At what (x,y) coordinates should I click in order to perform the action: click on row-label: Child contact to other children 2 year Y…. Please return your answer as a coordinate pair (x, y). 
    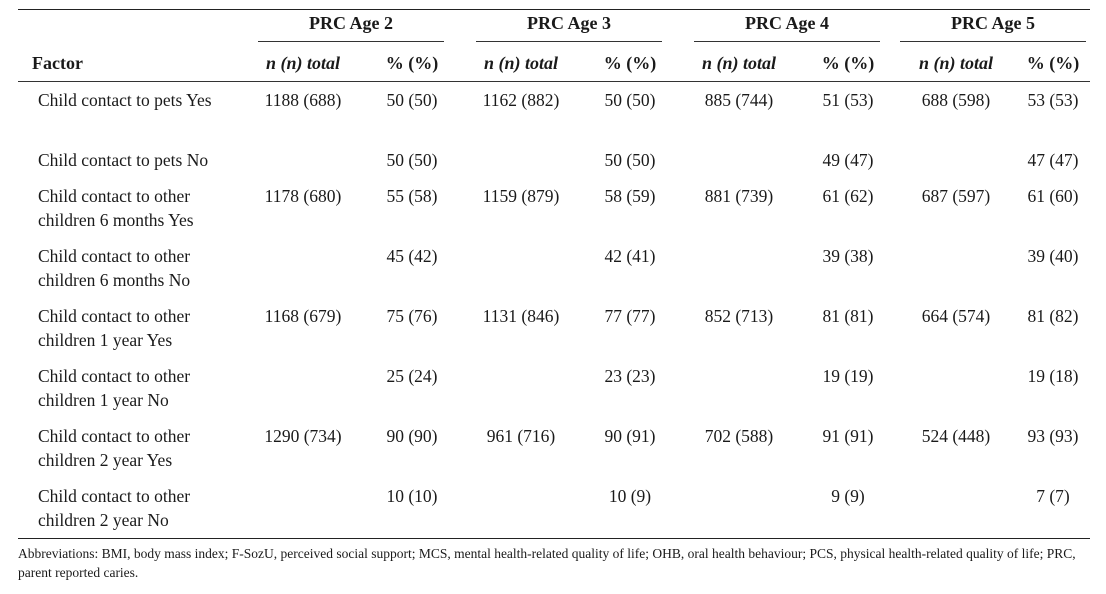
    Looking at the image, I should click on (114, 448).